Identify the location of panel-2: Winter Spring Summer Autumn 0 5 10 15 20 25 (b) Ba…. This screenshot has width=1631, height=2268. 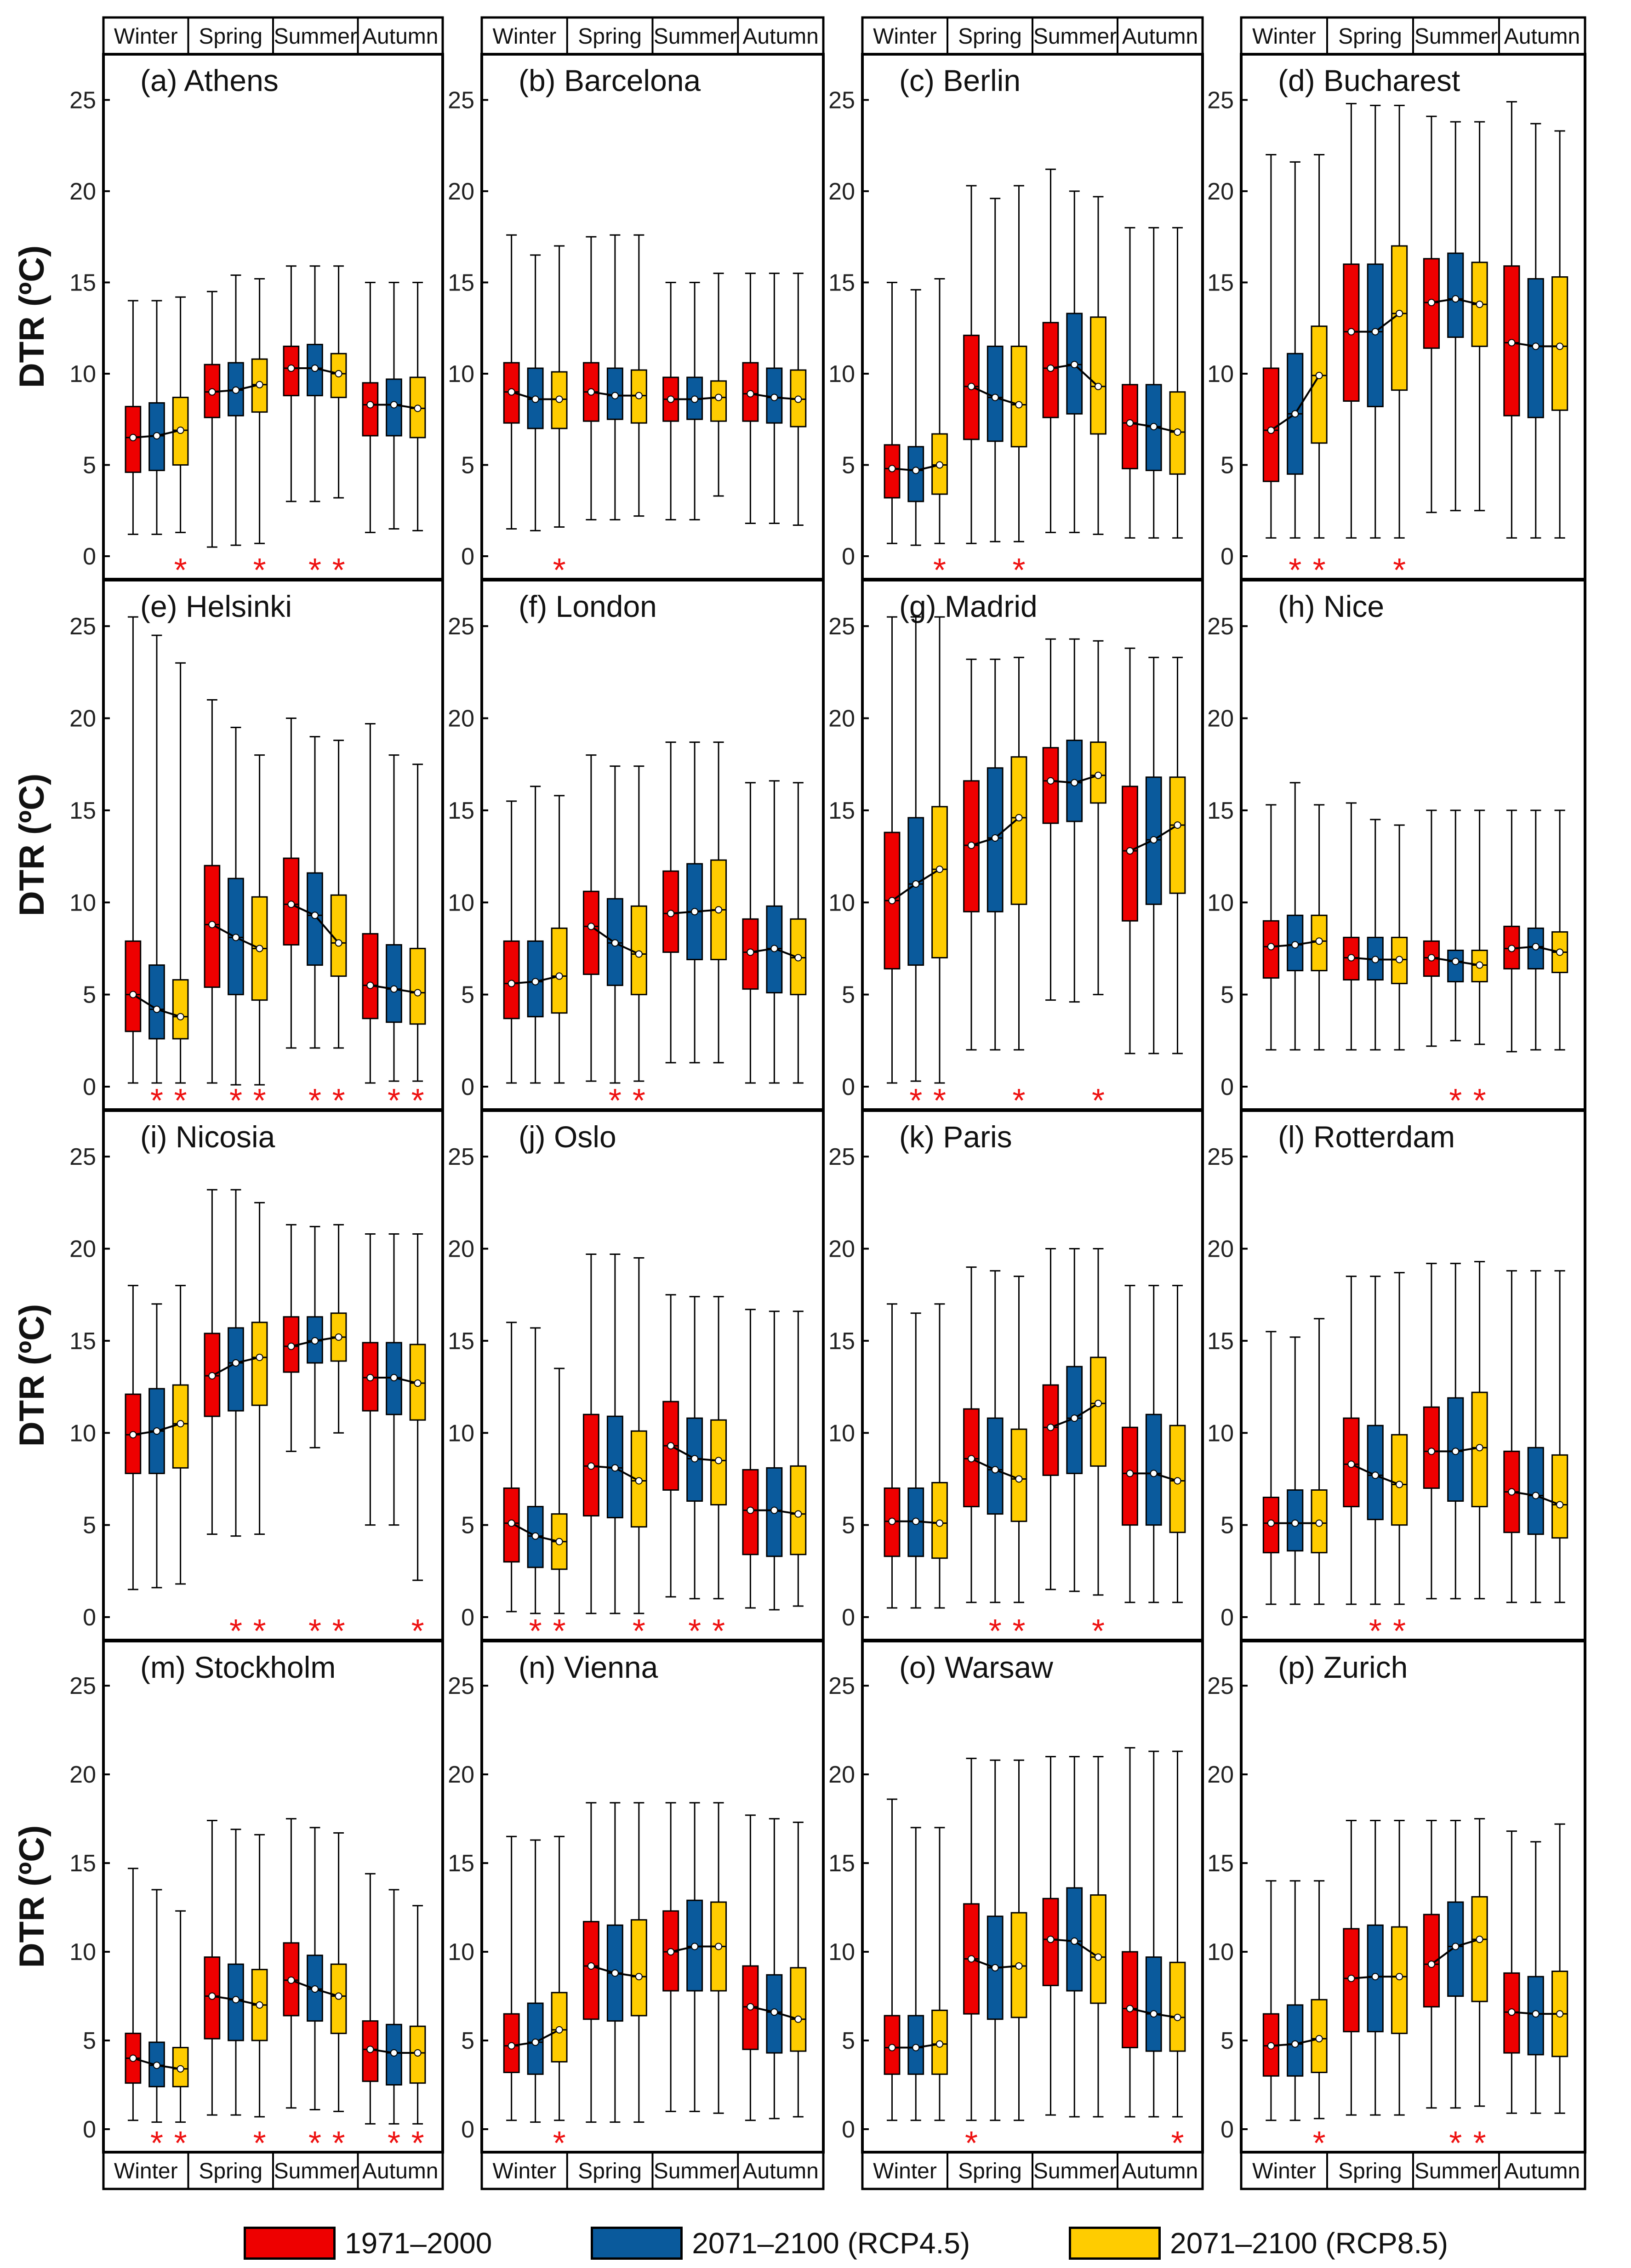
(636, 302).